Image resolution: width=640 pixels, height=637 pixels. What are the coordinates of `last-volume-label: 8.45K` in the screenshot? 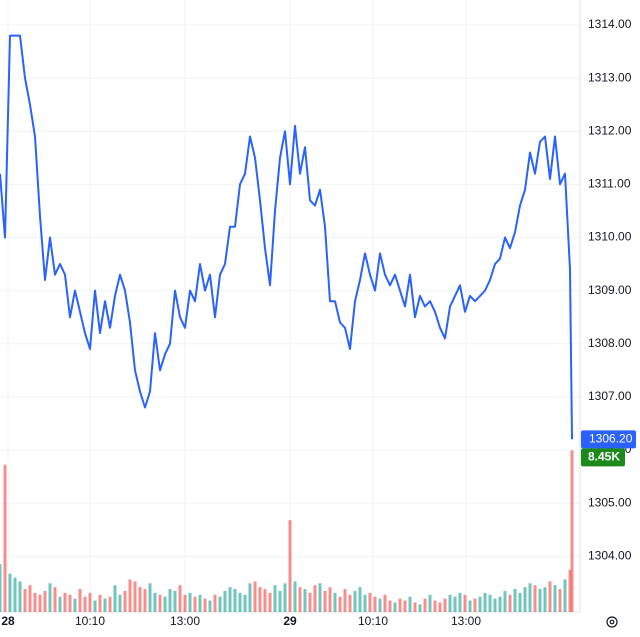 It's located at (604, 457).